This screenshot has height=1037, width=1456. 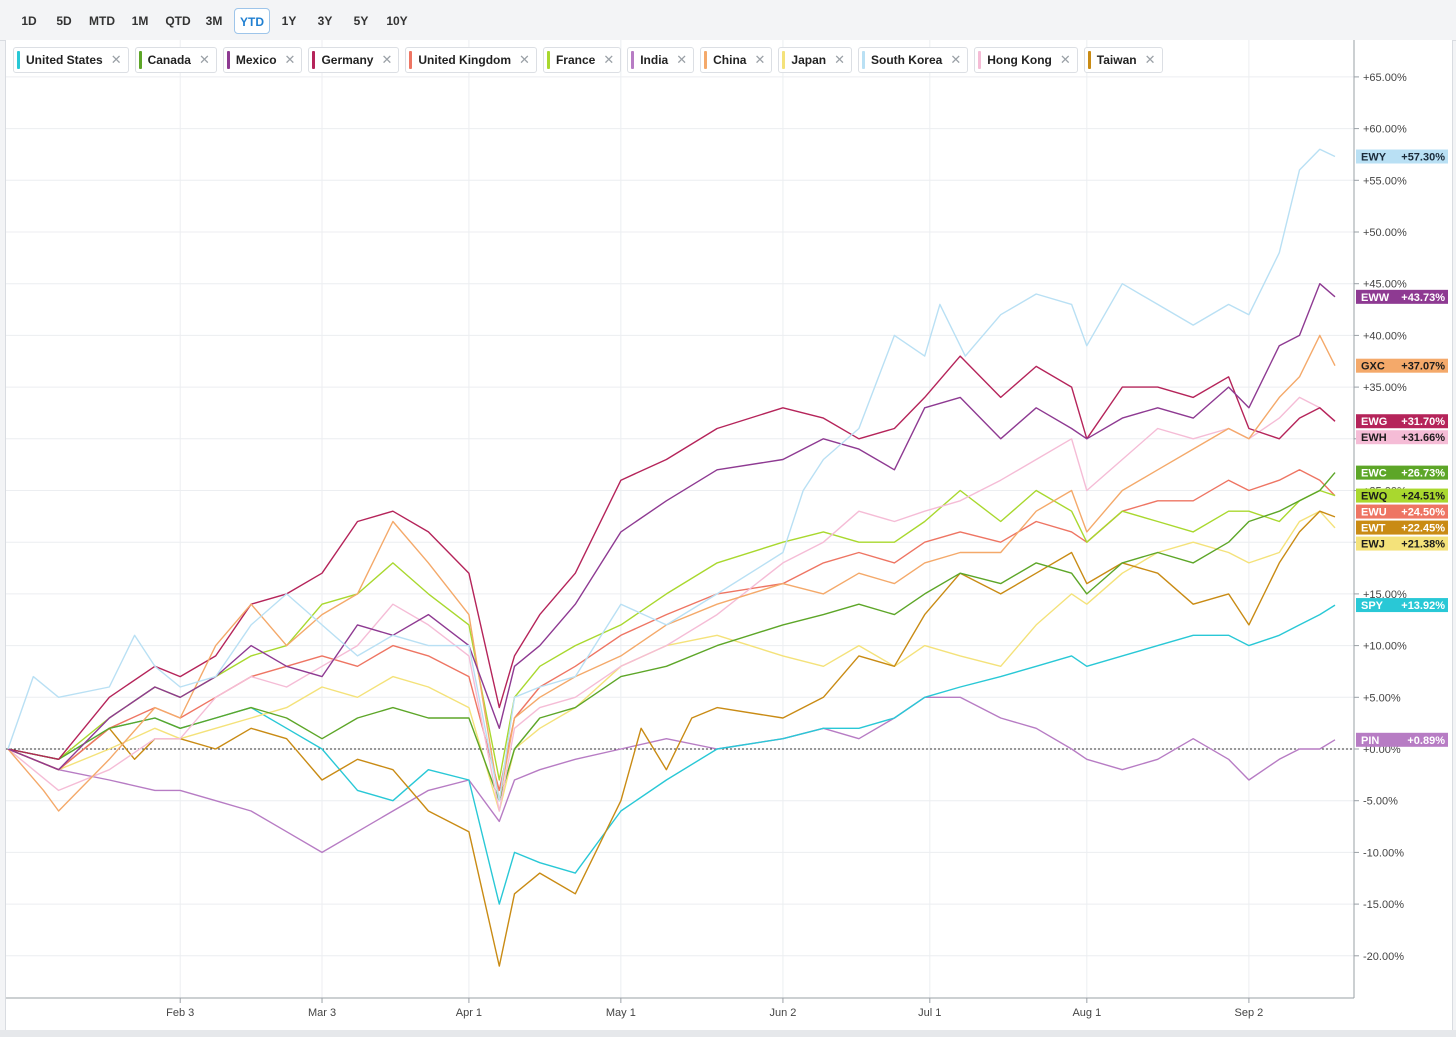 What do you see at coordinates (29, 21) in the screenshot?
I see `range-1d-button: 1D` at bounding box center [29, 21].